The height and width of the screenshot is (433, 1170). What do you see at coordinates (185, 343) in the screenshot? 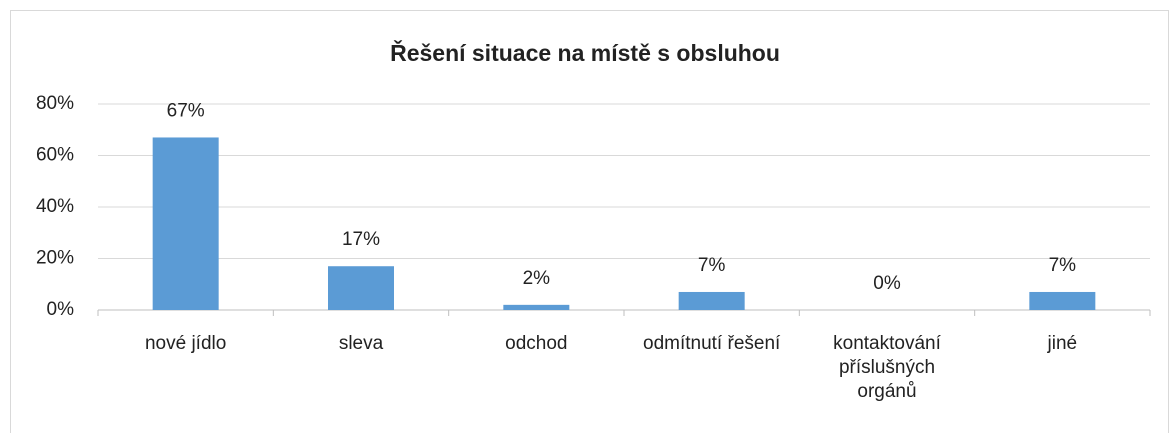
I see `x-tick-label: nové jídlo` at bounding box center [185, 343].